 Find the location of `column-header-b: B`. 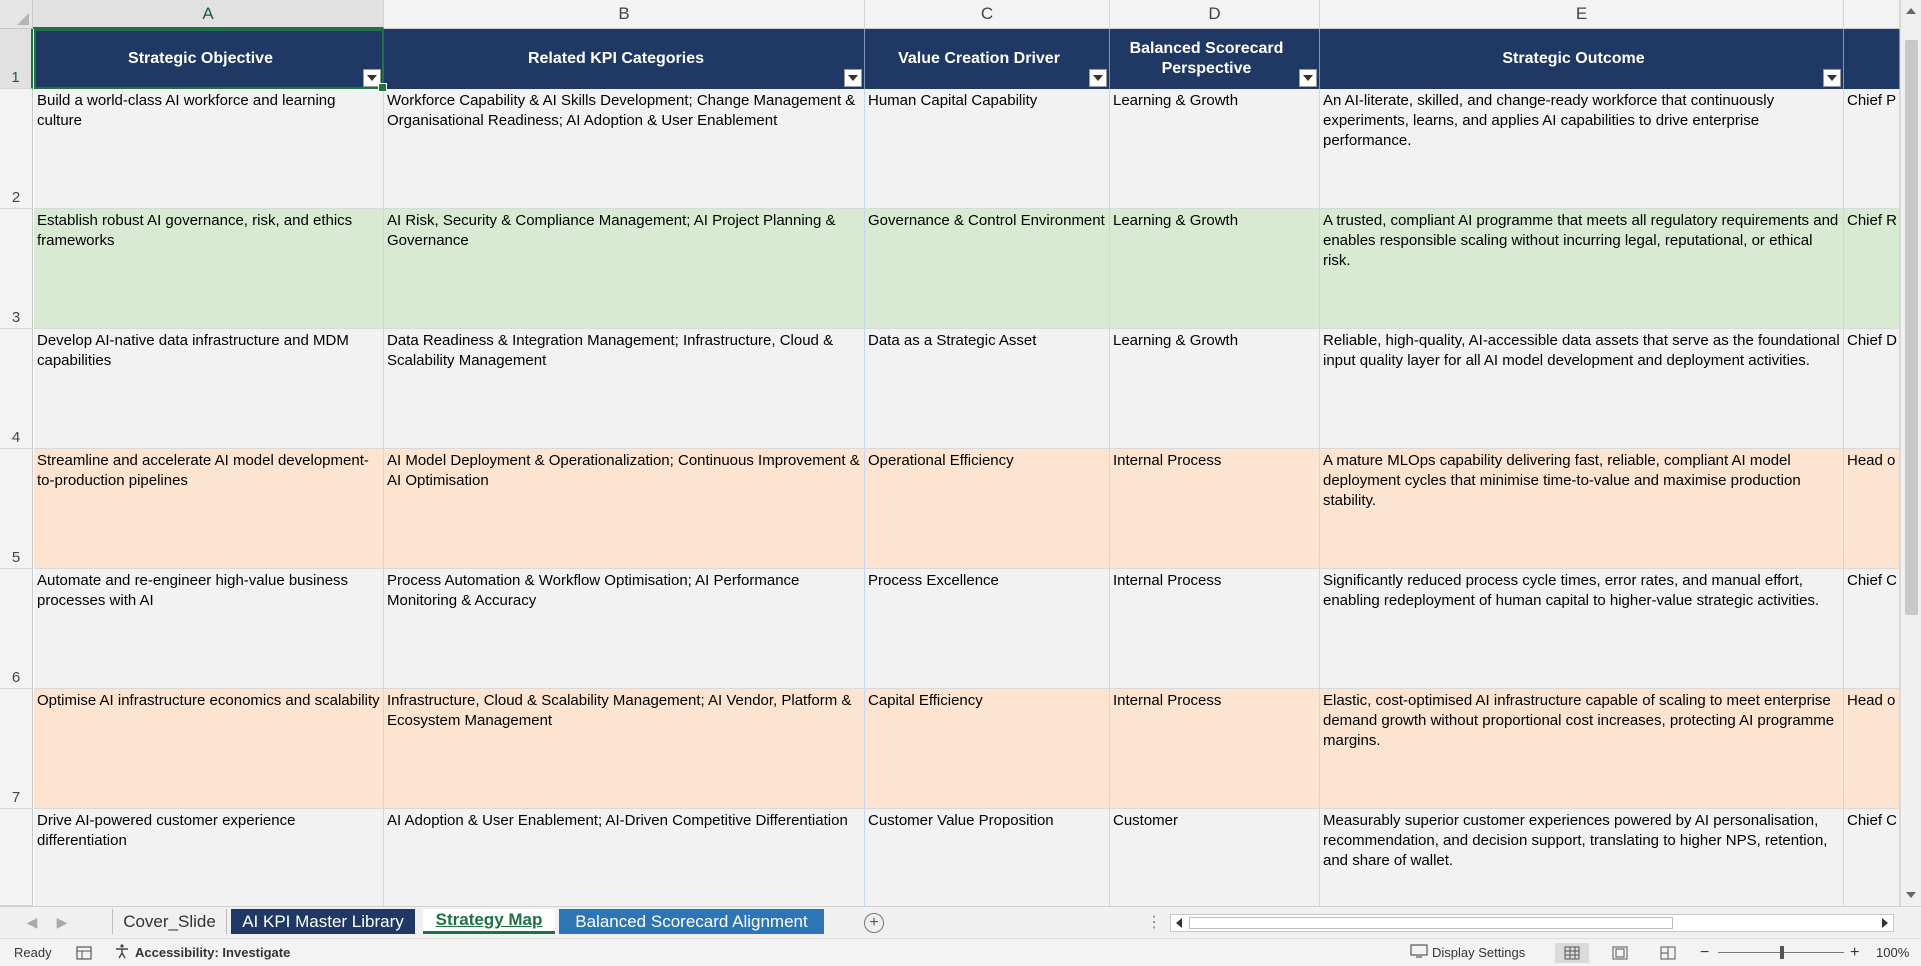

column-header-b: B is located at coordinates (624, 14).